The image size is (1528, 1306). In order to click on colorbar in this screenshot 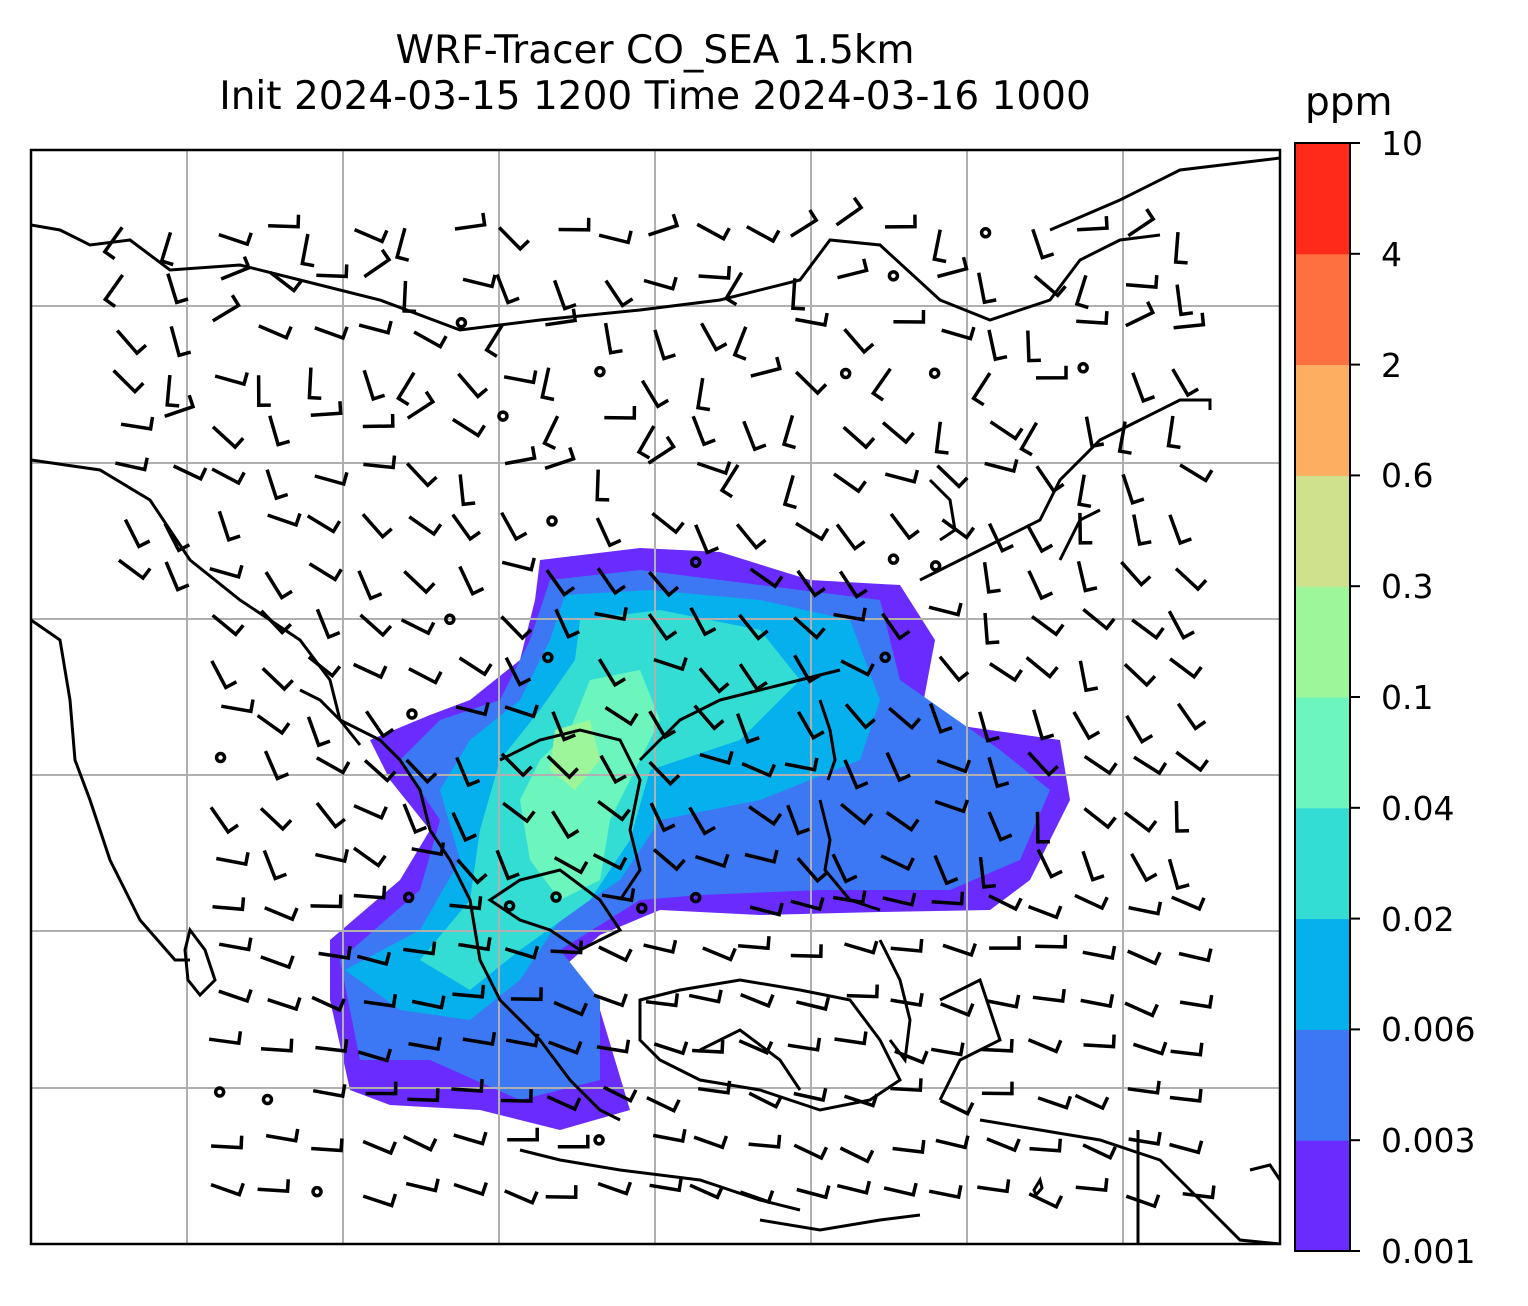, I will do `click(1327, 697)`.